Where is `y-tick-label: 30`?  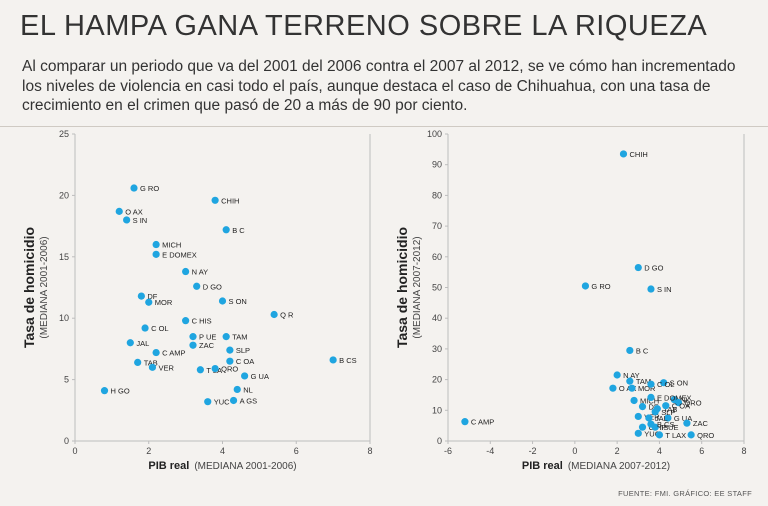
y-tick-label: 30 is located at coordinates (437, 349).